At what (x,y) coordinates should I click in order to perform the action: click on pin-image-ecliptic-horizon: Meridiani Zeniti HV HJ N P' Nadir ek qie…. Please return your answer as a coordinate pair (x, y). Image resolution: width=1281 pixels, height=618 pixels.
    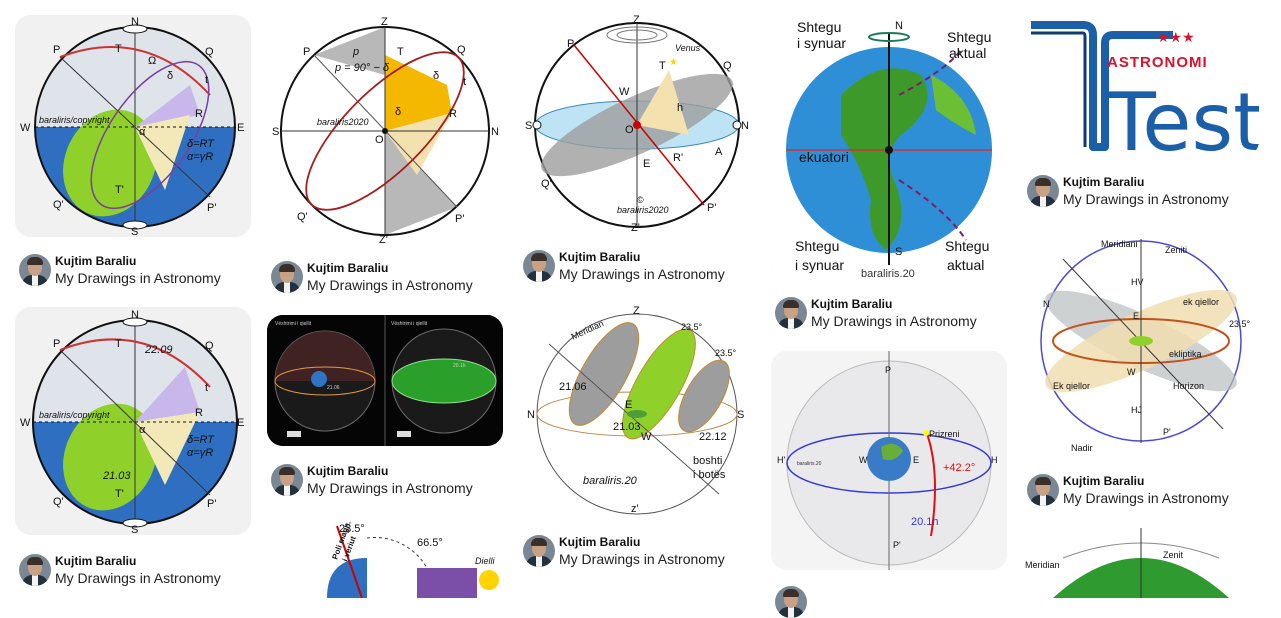
    Looking at the image, I should click on (1141, 342).